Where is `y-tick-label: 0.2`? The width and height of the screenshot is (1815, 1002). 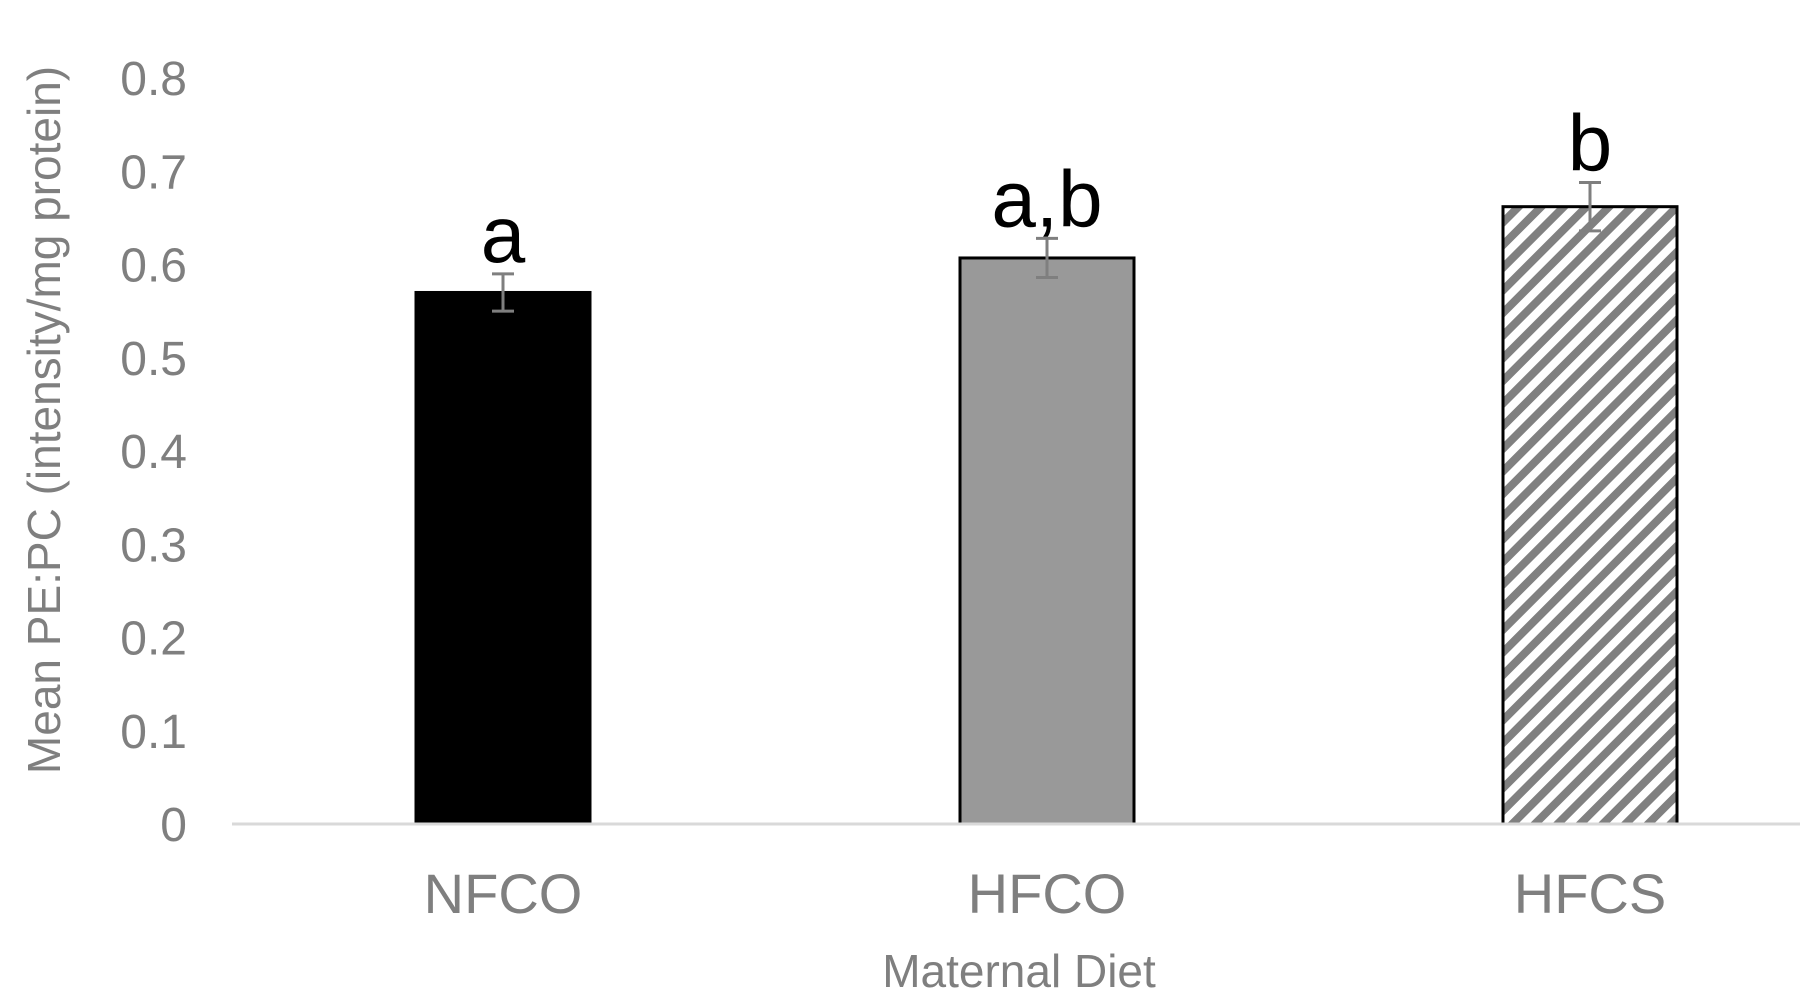
y-tick-label: 0.2 is located at coordinates (153, 639).